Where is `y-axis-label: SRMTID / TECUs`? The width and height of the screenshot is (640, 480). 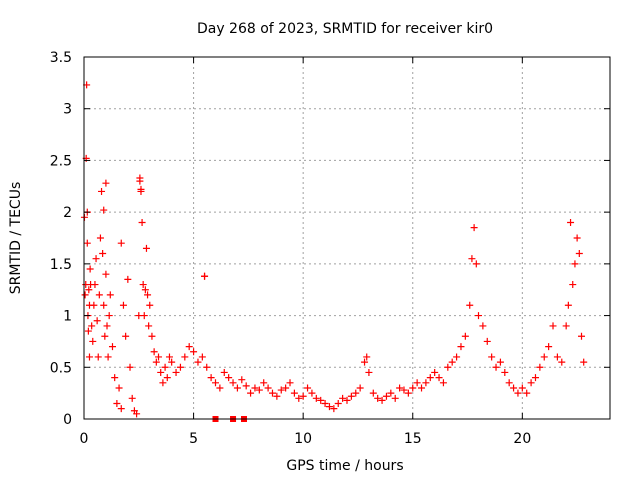
y-axis-label: SRMTID / TECUs is located at coordinates (16, 238).